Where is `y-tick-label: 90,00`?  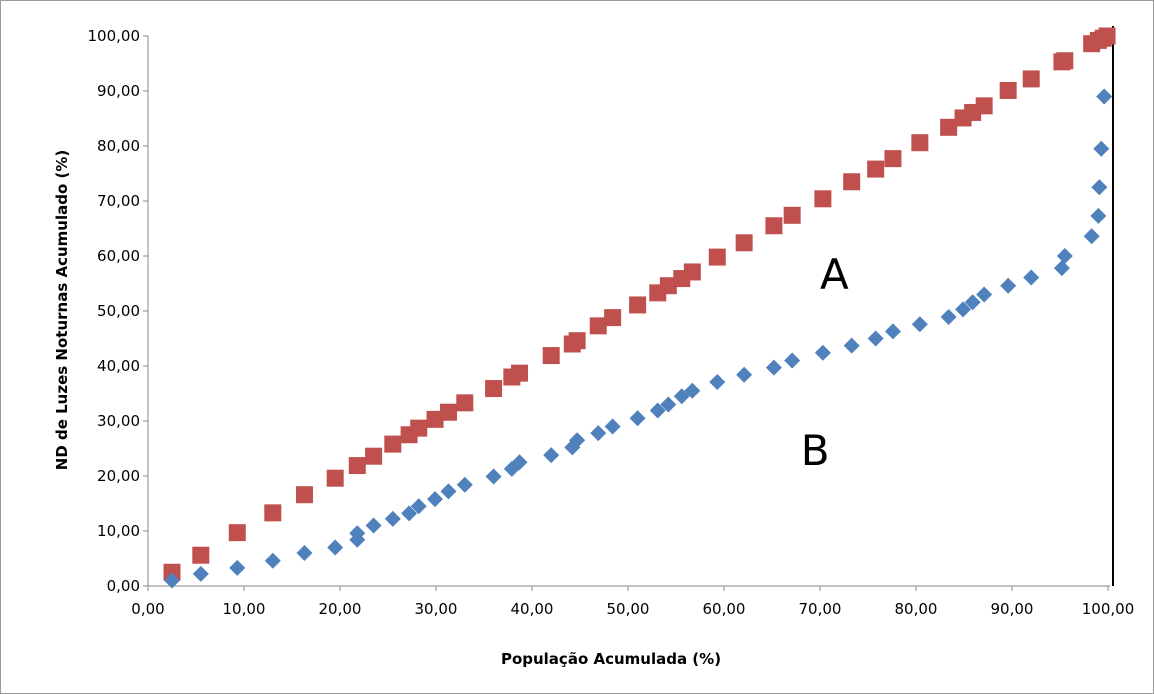 y-tick-label: 90,00 is located at coordinates (118, 91).